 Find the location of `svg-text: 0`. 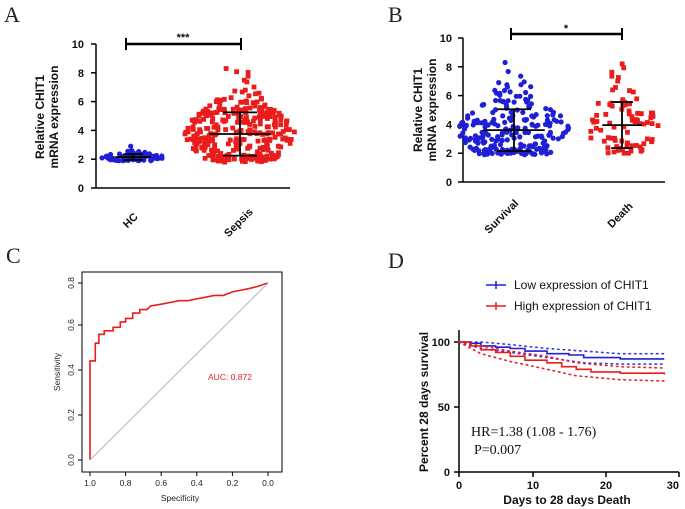

svg-text: 0 is located at coordinates (81, 189).